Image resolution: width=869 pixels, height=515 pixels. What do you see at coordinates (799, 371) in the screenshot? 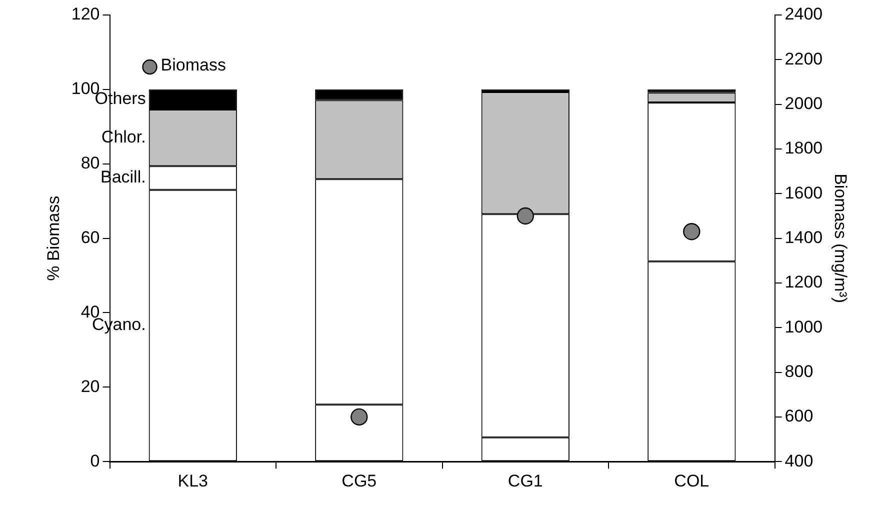
I see `y2-tick-label: 800` at bounding box center [799, 371].